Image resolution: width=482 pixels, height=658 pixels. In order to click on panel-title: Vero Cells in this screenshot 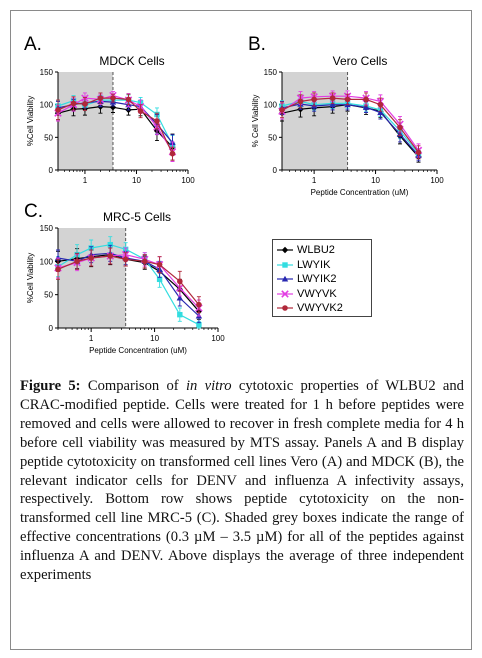, I will do `click(360, 61)`.